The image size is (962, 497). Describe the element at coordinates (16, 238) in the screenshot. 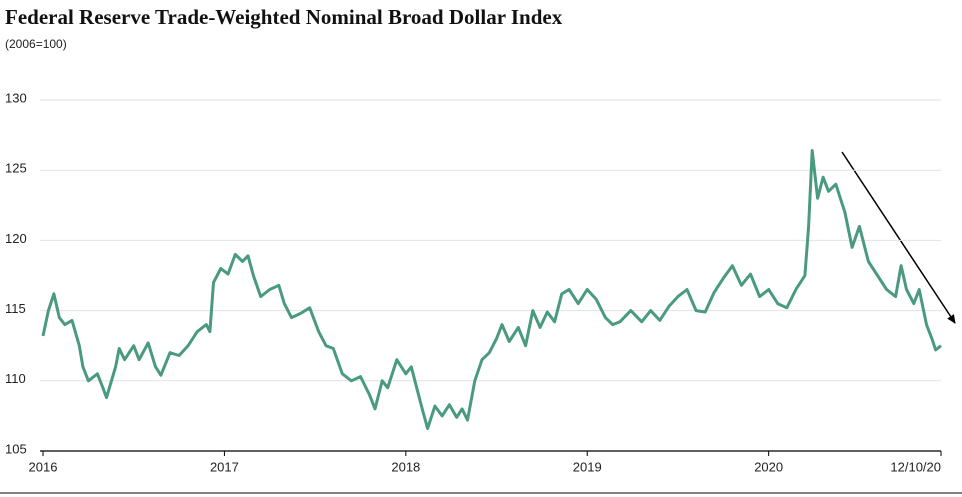

I see `y-tick-label: 120` at that location.